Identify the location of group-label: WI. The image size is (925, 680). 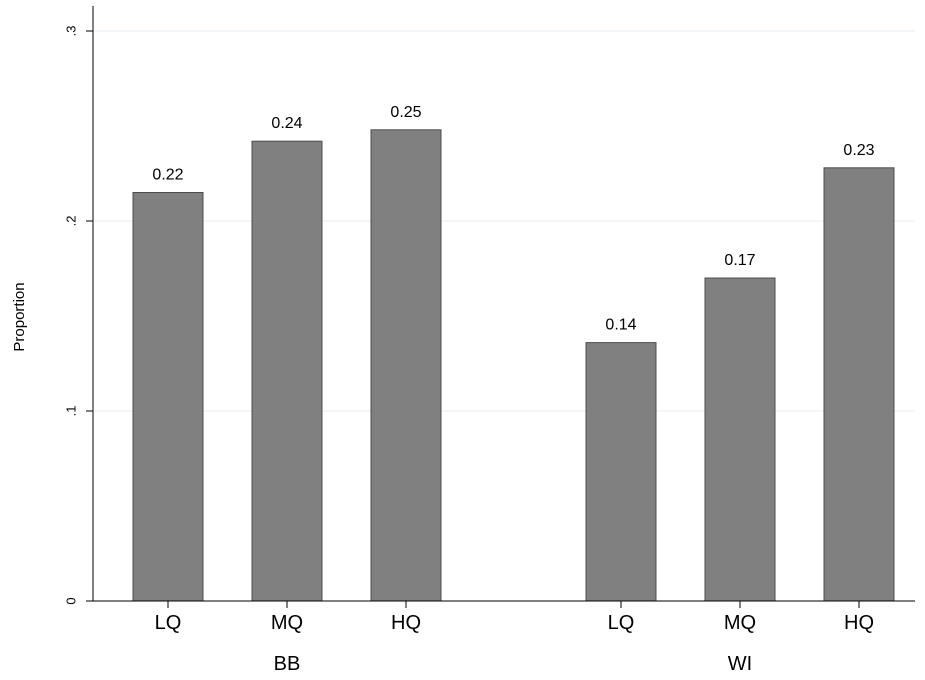
(740, 664).